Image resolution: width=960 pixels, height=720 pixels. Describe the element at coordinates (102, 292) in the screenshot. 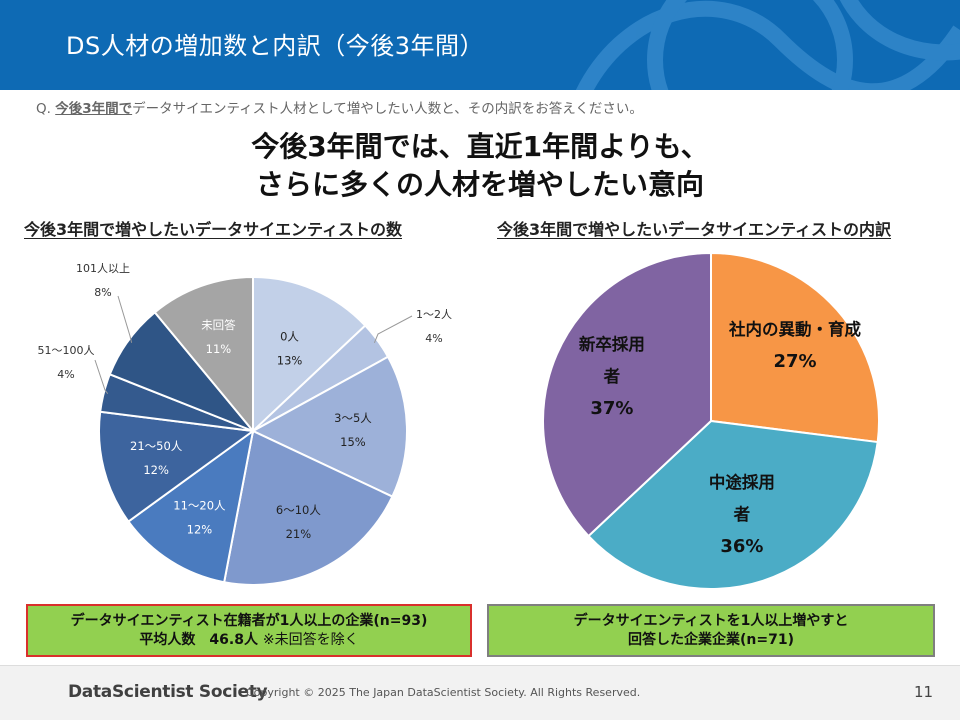

I see `slice-percent: 8%` at that location.